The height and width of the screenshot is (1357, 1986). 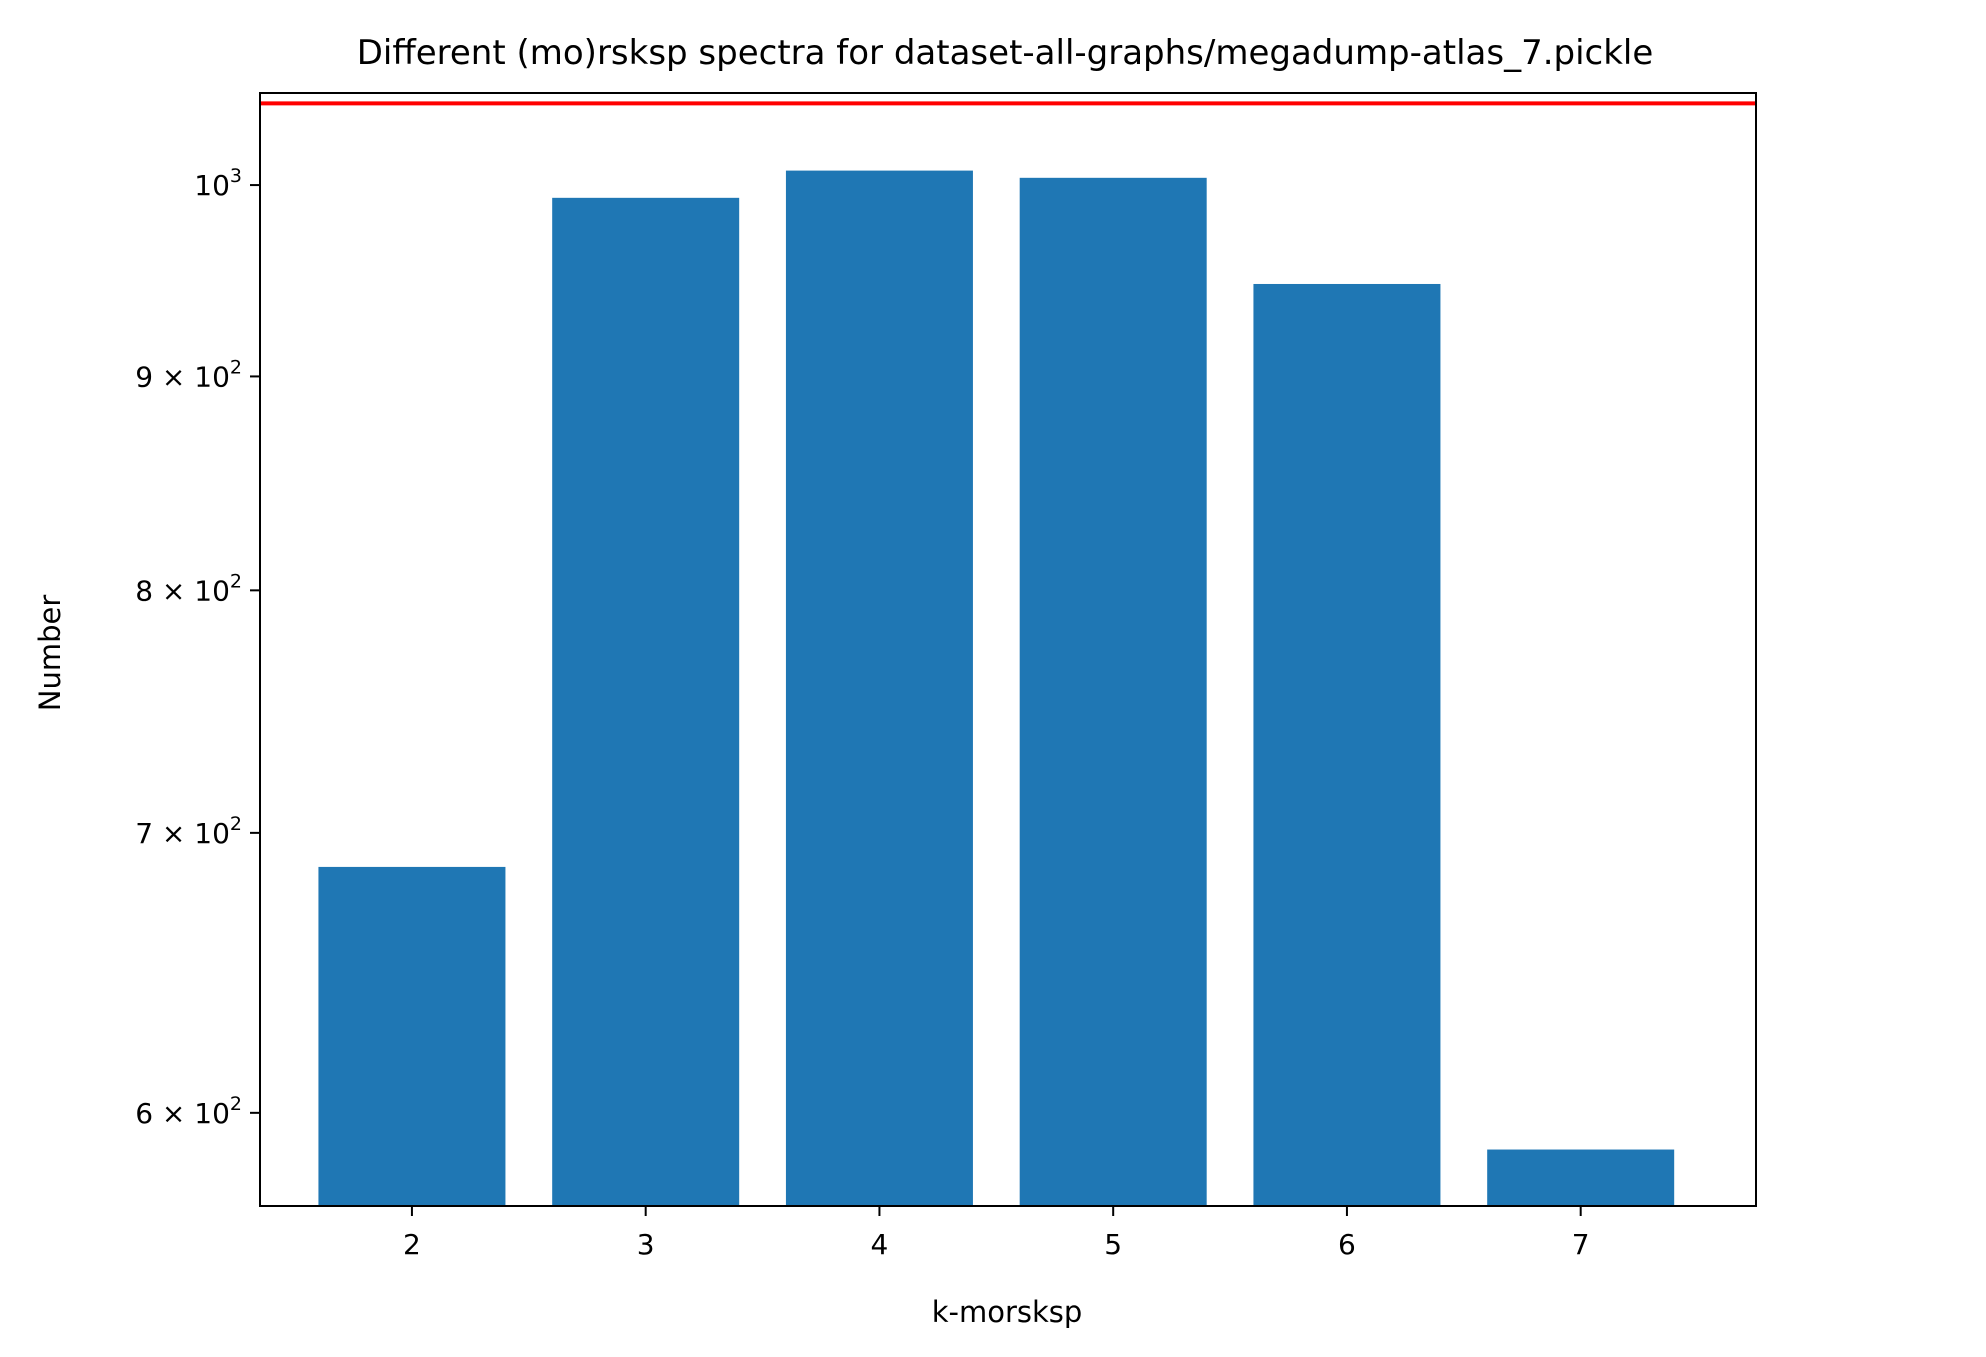 What do you see at coordinates (50, 653) in the screenshot?
I see `y-axis-label: Number` at bounding box center [50, 653].